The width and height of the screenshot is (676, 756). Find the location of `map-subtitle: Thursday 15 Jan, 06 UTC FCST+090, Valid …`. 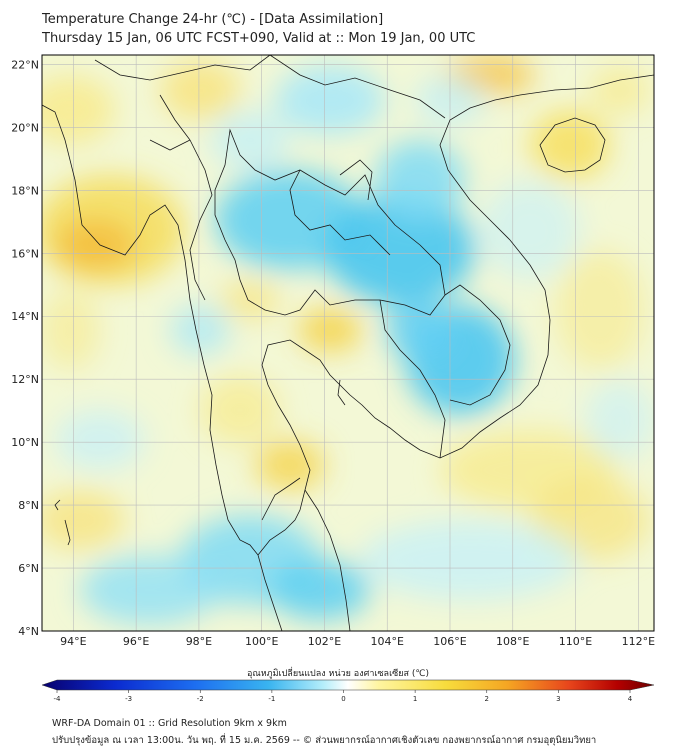

map-subtitle: Thursday 15 Jan, 06 UTC FCST+090, Valid … is located at coordinates (259, 38).